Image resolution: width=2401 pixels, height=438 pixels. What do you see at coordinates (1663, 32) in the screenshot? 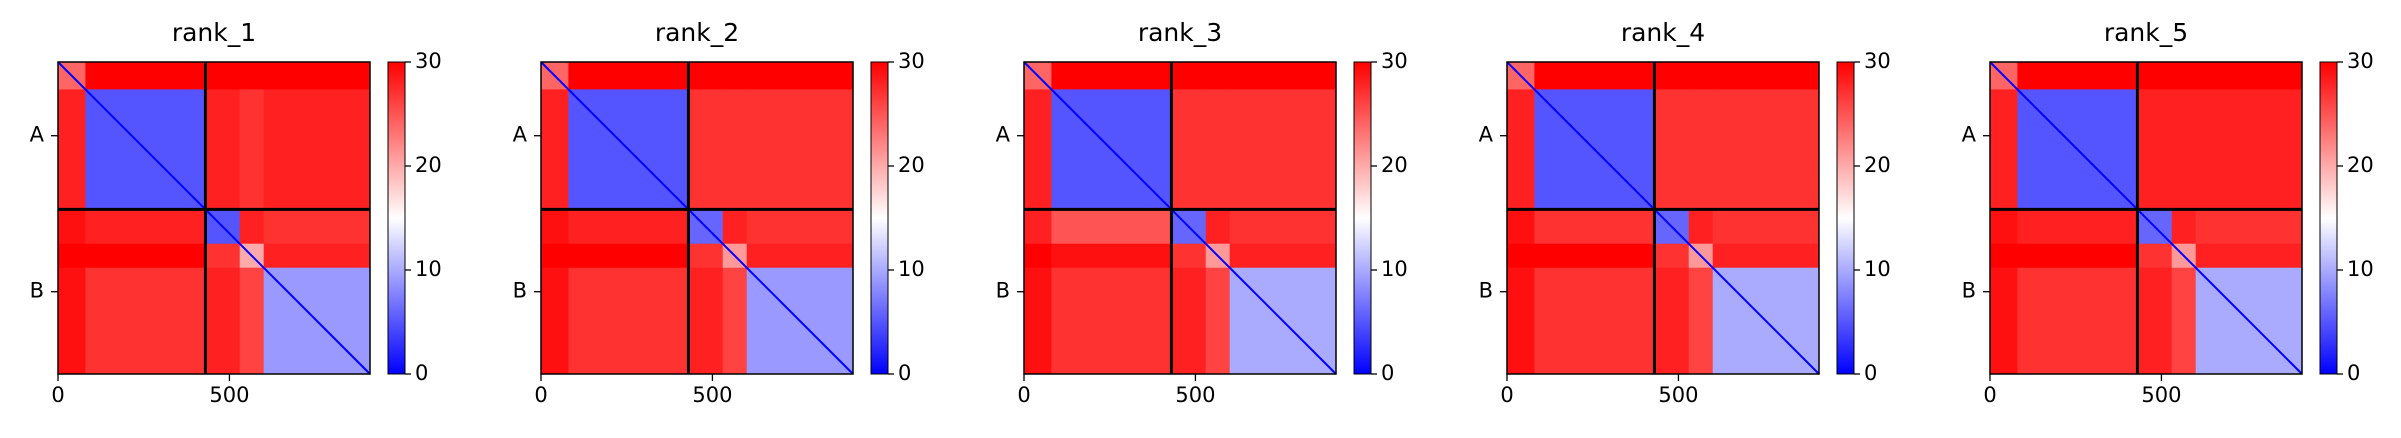
I see `panel-title: rank_4` at bounding box center [1663, 32].